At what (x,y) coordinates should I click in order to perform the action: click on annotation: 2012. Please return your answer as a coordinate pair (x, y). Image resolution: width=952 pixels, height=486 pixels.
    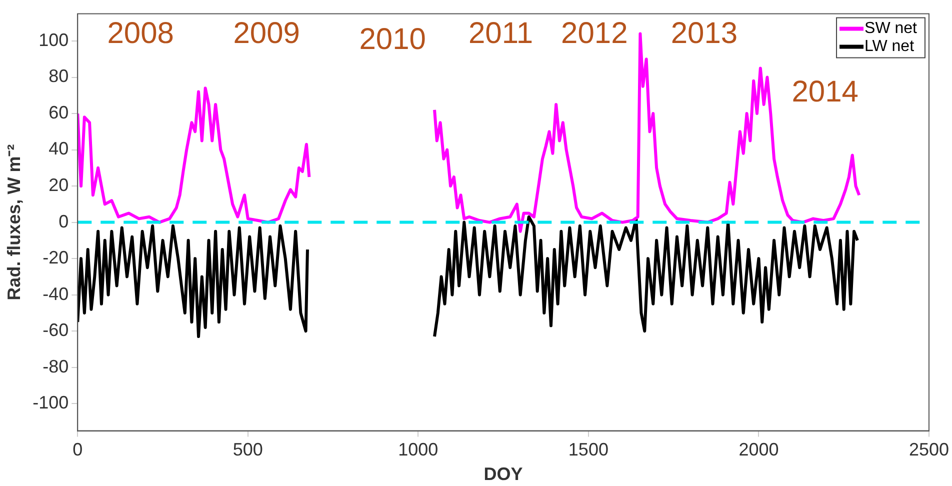
    Looking at the image, I should click on (594, 33).